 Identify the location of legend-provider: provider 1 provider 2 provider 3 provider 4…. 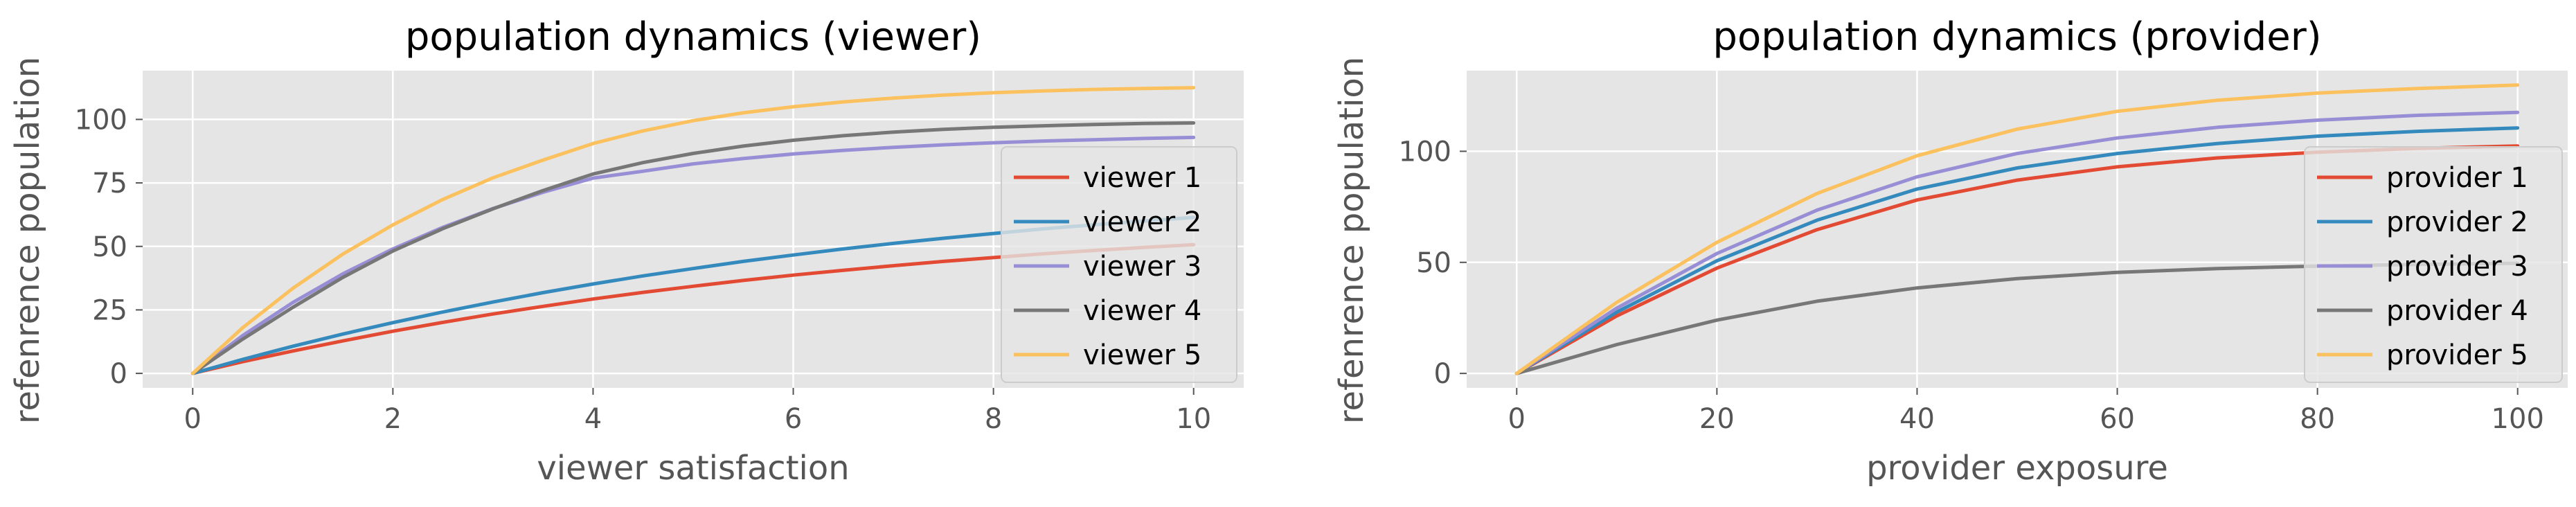
(2433, 264).